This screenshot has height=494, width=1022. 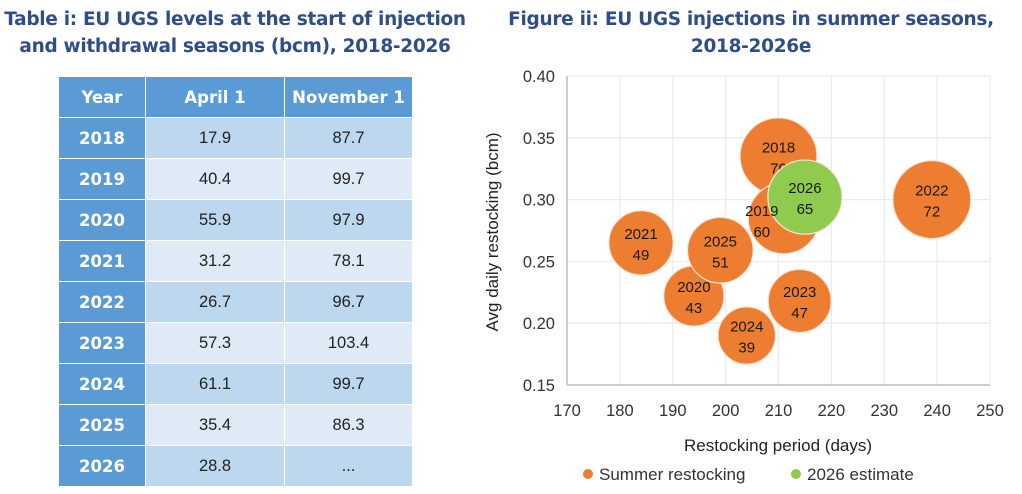 I want to click on november-cell: 86.3, so click(x=348, y=425).